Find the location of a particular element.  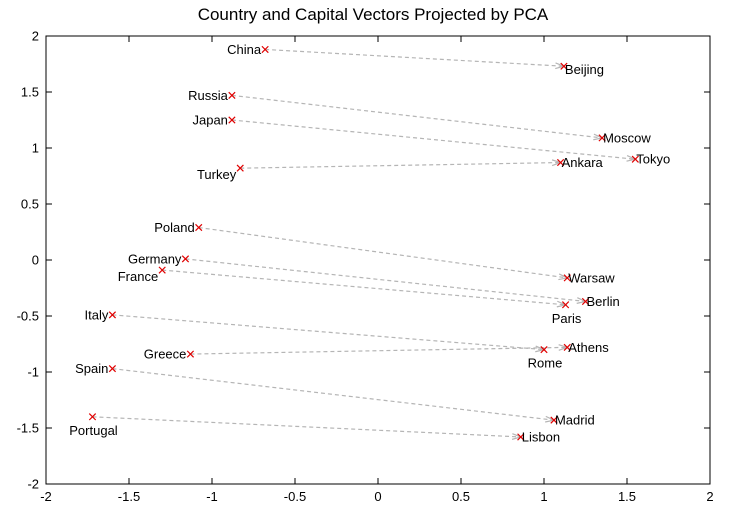

country-label: Poland is located at coordinates (174, 227).